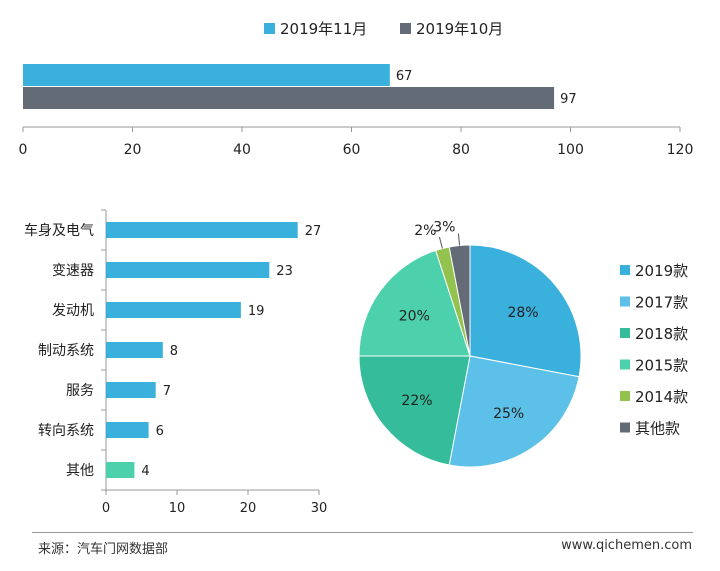 This screenshot has width=720, height=571. What do you see at coordinates (160, 431) in the screenshot?
I see `bar-value-label-5: 6` at bounding box center [160, 431].